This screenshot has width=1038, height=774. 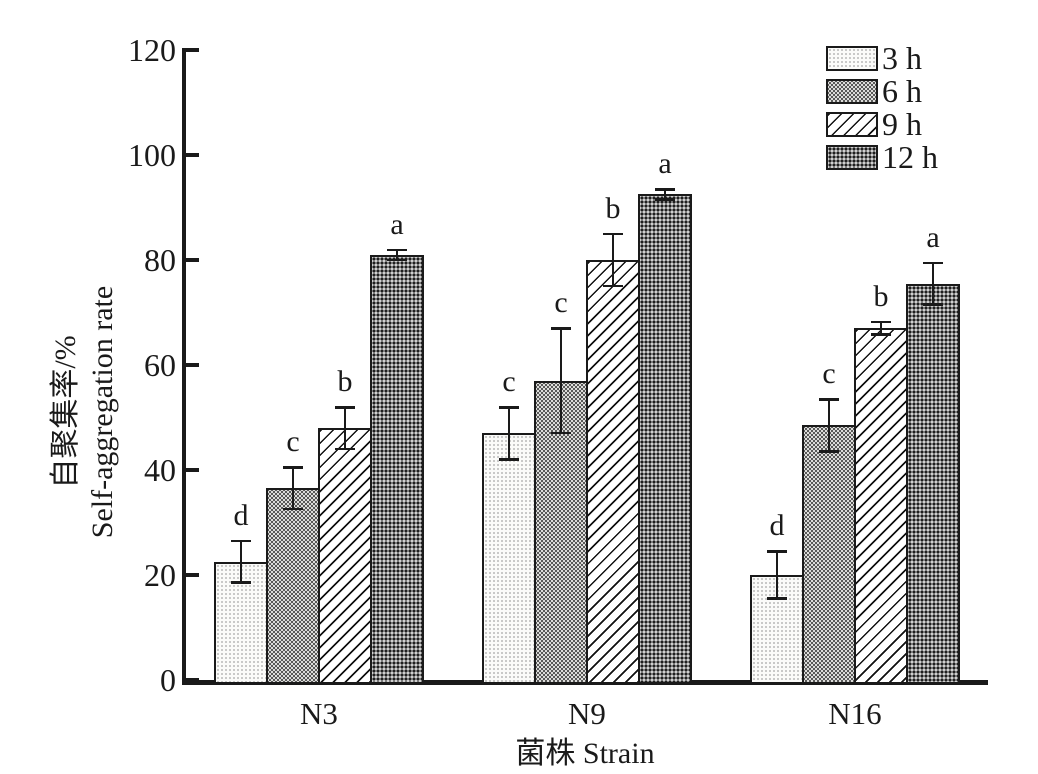 I want to click on bar-N3-6h, so click(x=293, y=586).